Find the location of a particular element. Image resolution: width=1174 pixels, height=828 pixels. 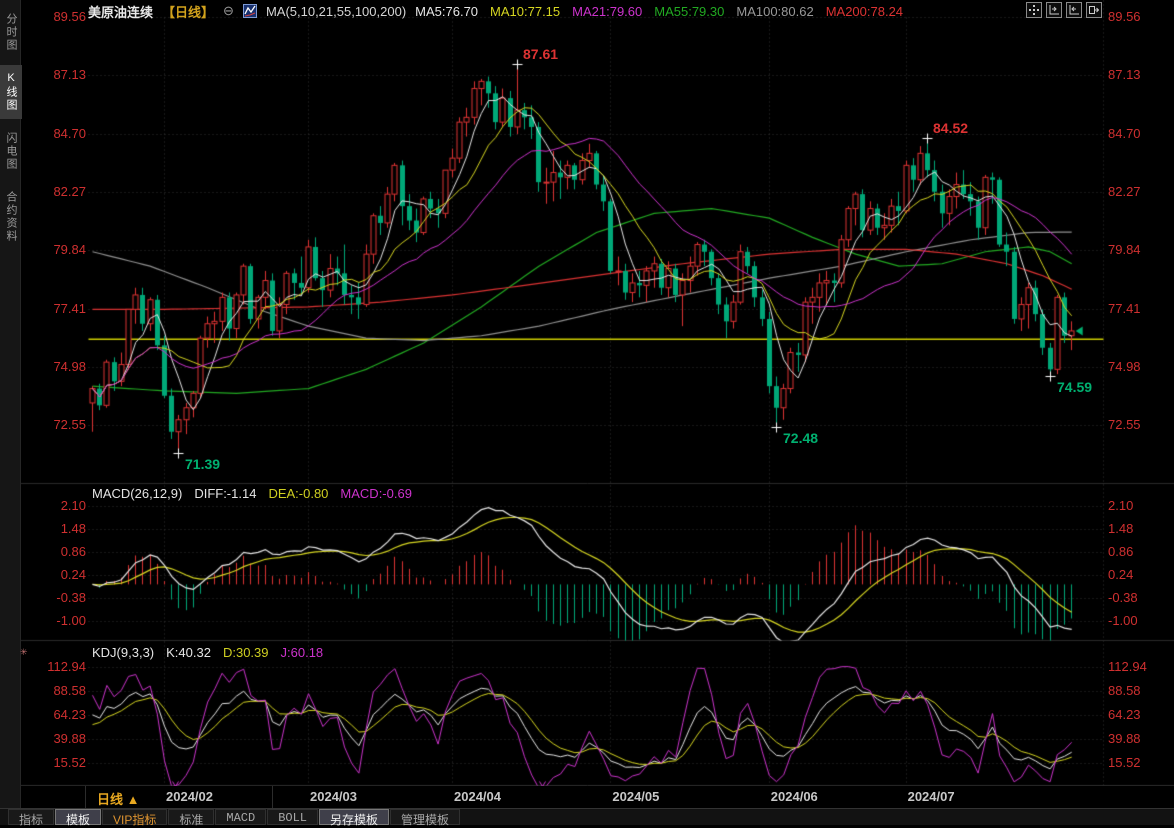

price-annotation: 74.59 is located at coordinates (1075, 387).